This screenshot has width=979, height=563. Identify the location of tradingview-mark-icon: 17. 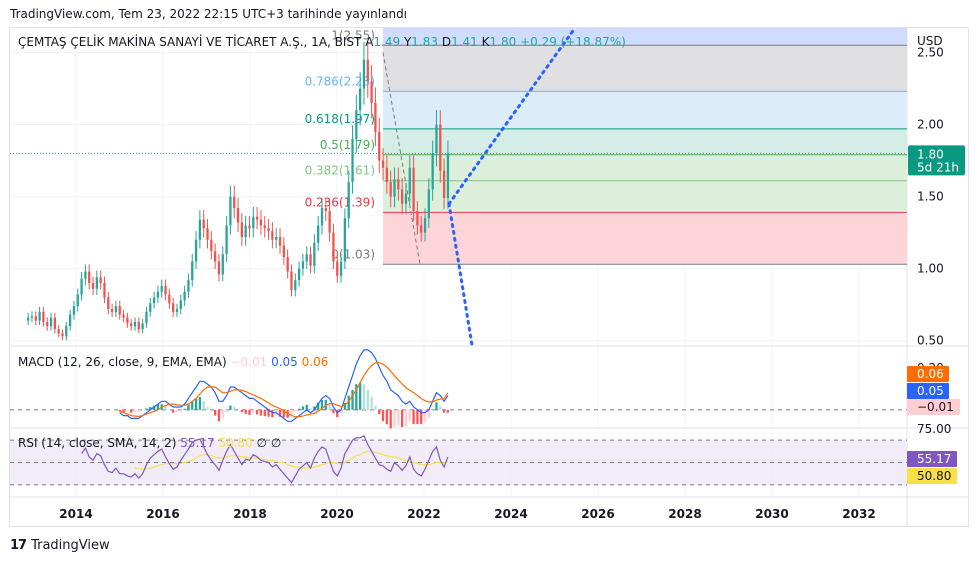
(18, 545).